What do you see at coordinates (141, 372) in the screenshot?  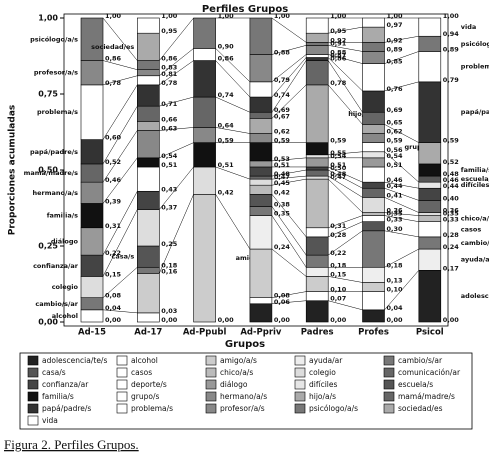 I see `legend-label: casos` at bounding box center [141, 372].